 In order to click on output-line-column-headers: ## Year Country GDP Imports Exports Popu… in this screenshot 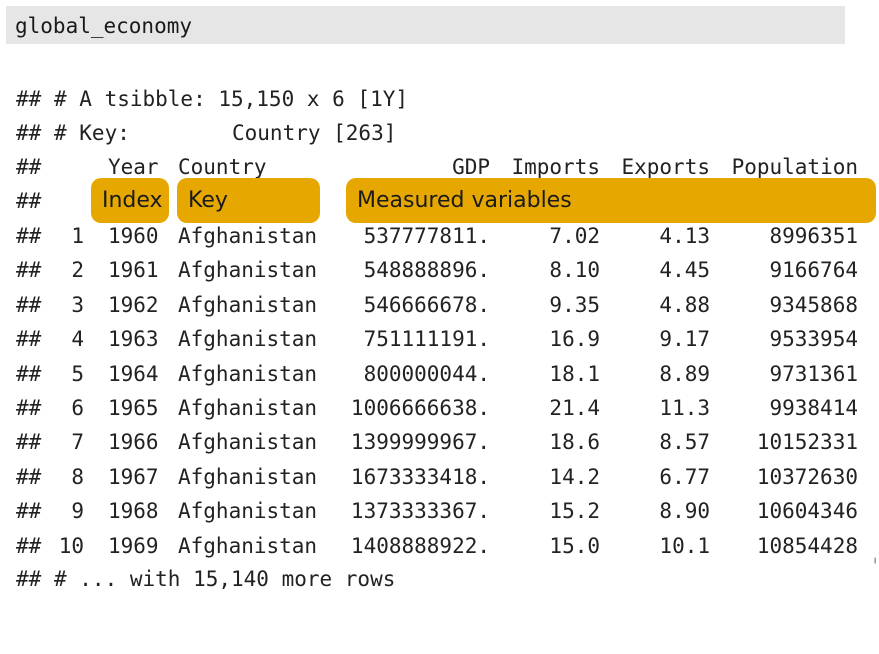, I will do `click(446, 167)`.